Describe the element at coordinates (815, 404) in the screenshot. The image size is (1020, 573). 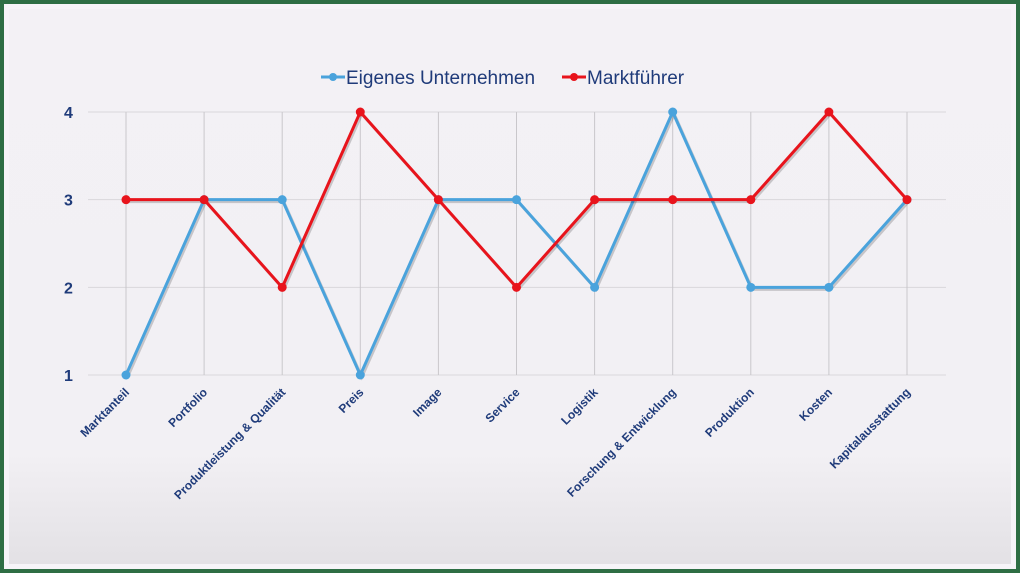
I see `x-tick-label: Kosten` at that location.